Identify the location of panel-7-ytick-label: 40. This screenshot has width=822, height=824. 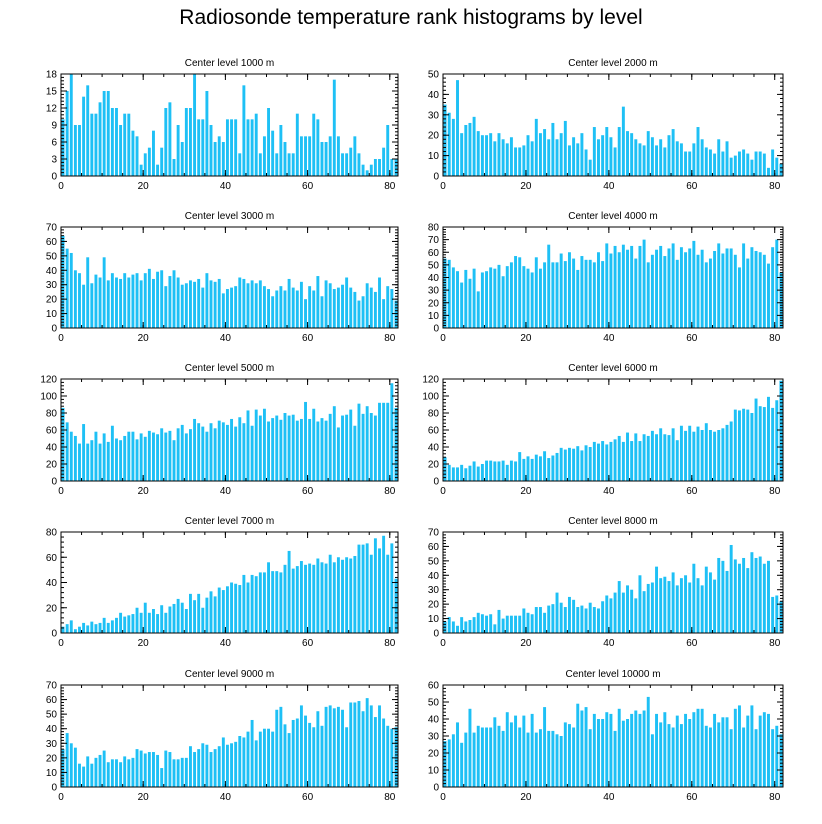
(52, 583).